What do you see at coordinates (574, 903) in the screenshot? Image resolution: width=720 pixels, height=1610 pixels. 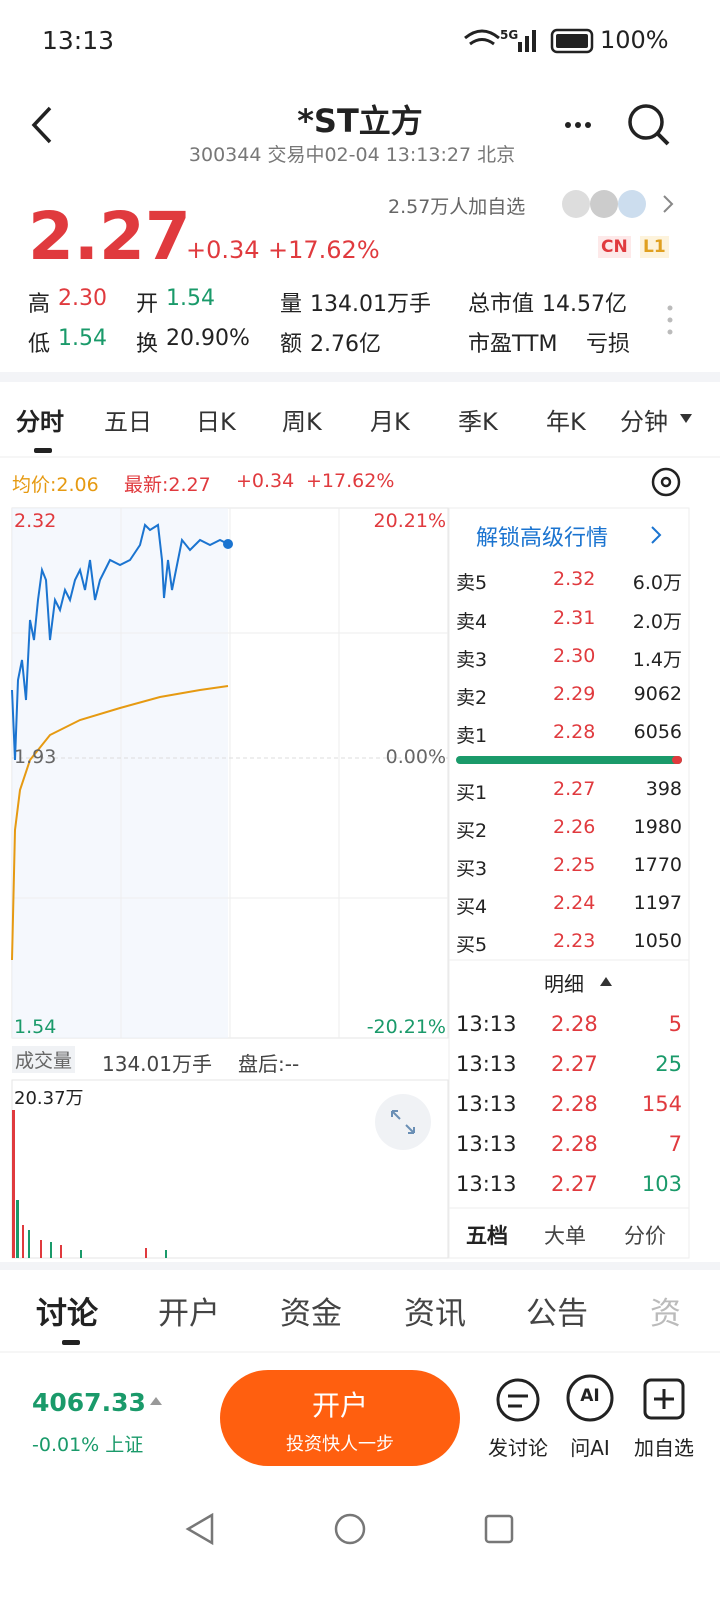 I see `book-price: 2.24` at bounding box center [574, 903].